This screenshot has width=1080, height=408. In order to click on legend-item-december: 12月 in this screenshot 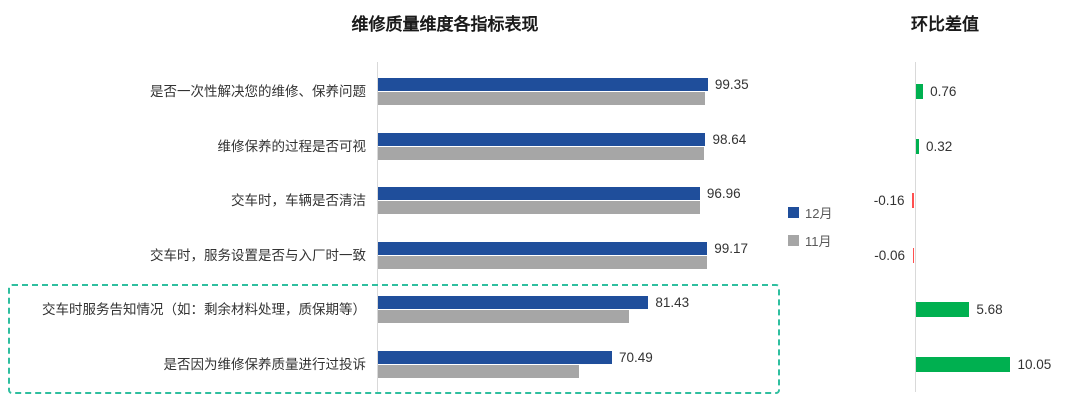, I will do `click(810, 212)`.